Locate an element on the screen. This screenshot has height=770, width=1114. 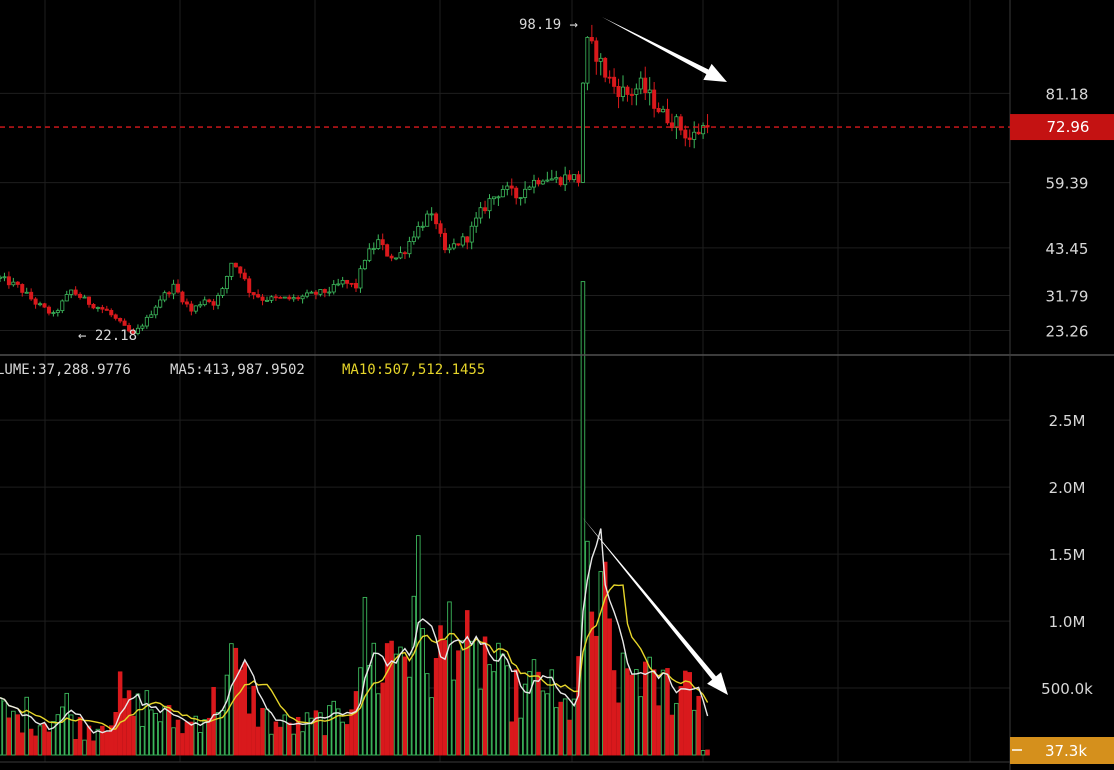
volume-trend-arrow is located at coordinates (655, 606).